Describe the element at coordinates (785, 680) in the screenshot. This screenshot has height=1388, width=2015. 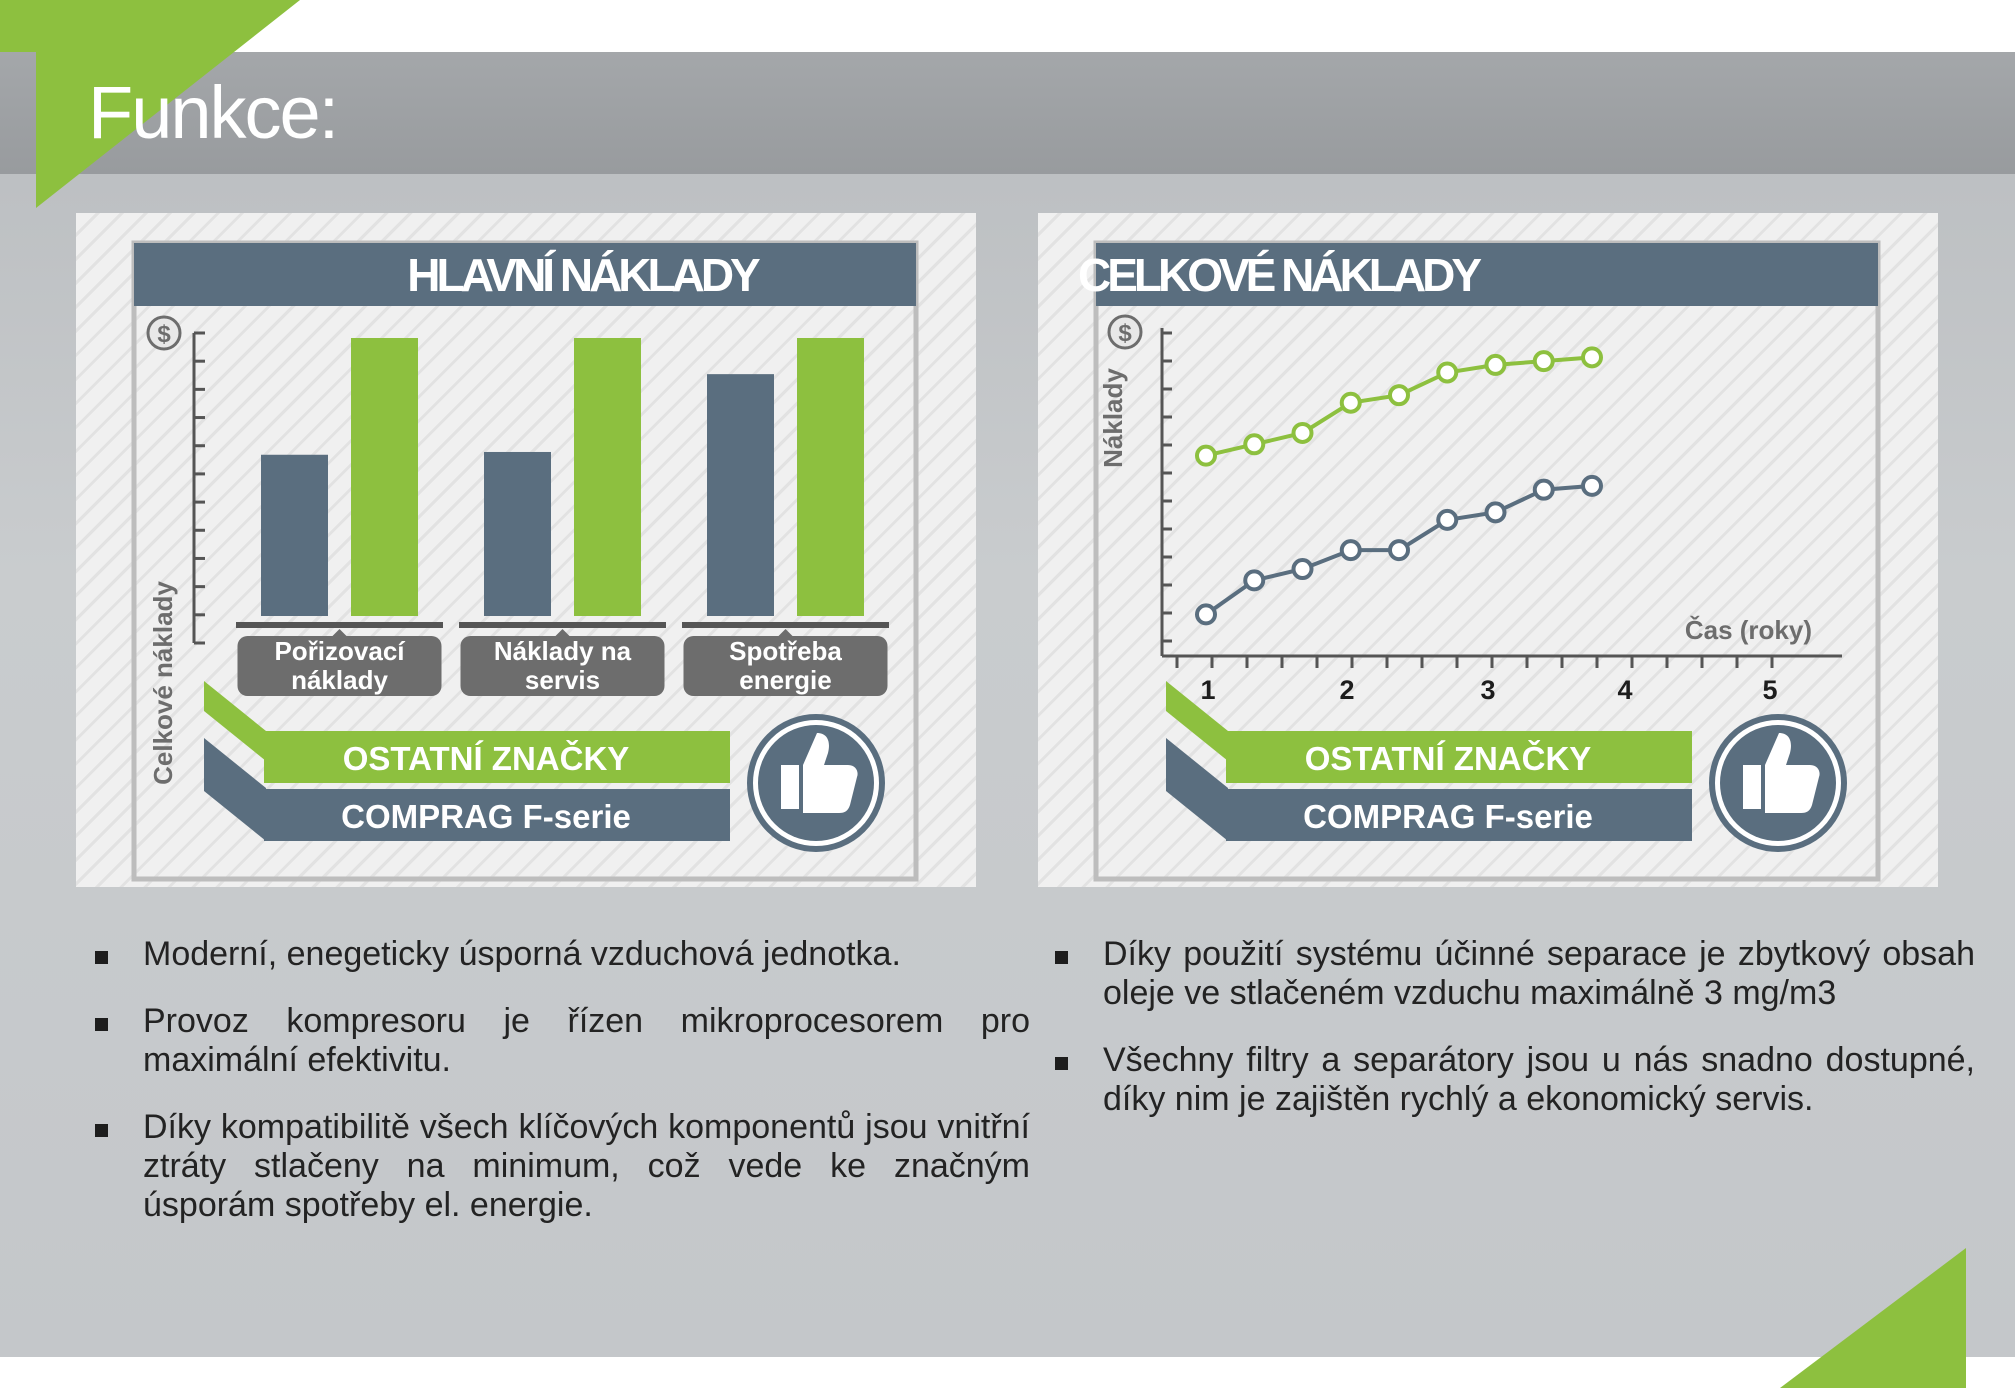
I see `category-label: energie` at that location.